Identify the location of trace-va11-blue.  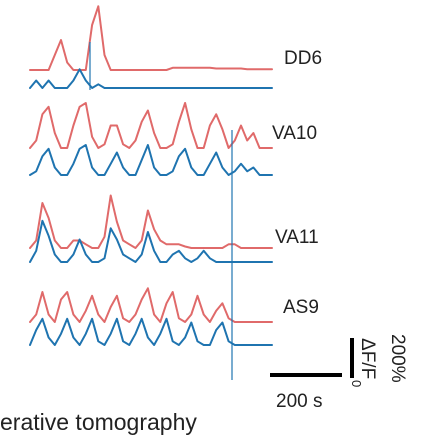
(151, 241).